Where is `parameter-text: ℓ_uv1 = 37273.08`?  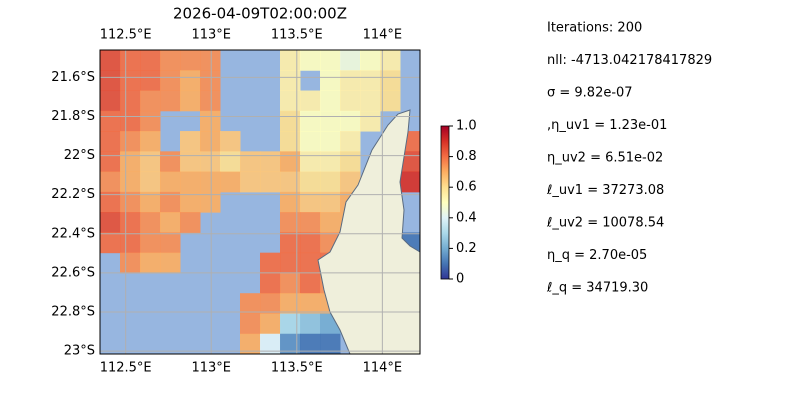
parameter-text: ℓ_uv1 = 37273.08 is located at coordinates (605, 190).